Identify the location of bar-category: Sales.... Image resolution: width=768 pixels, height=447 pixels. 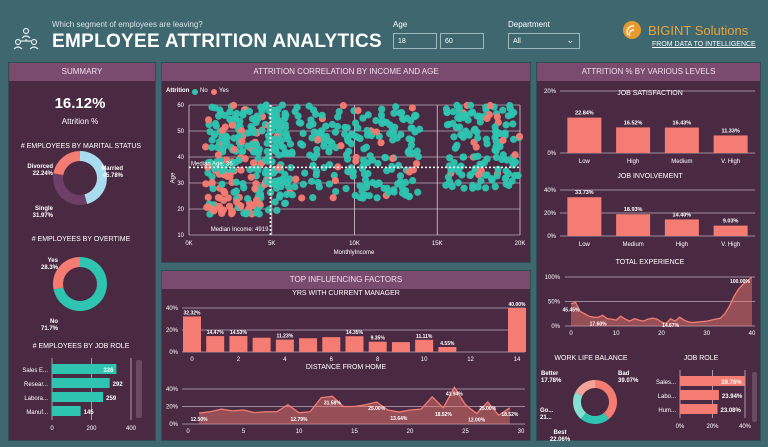
(666, 383).